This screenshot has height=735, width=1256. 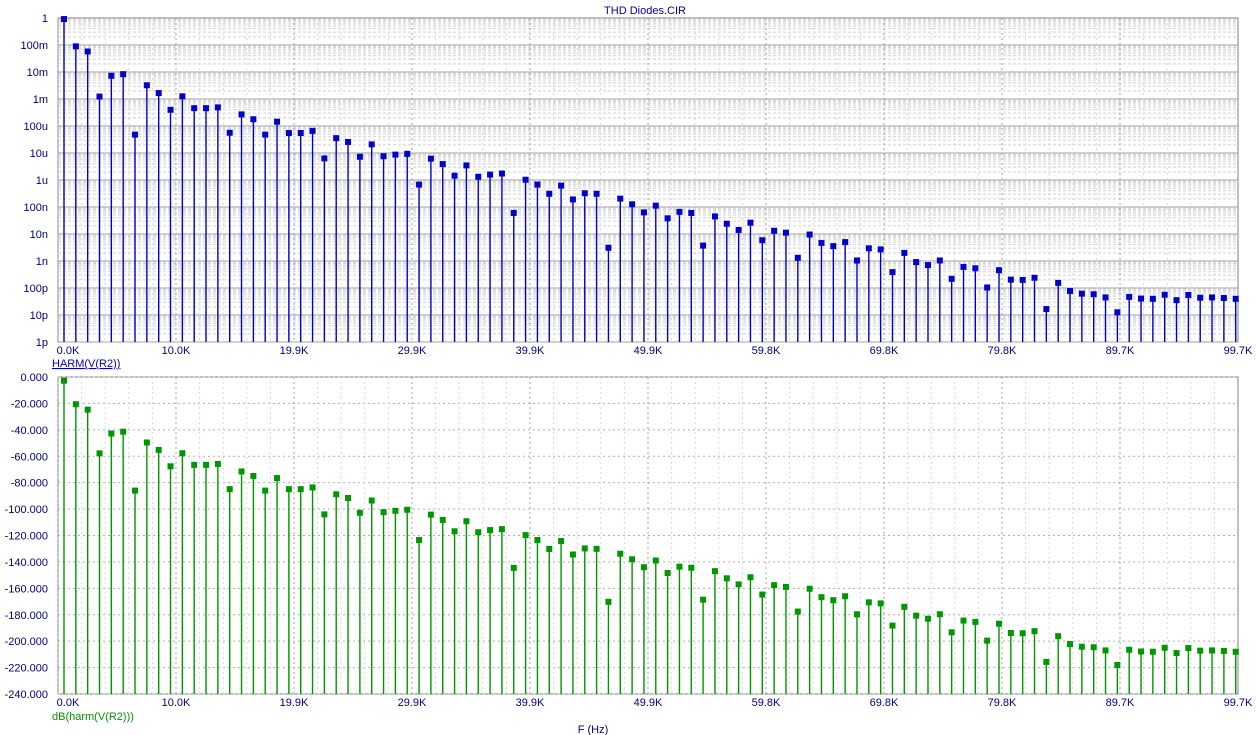 What do you see at coordinates (1238, 703) in the screenshot?
I see `x-tick-label: 99.7K` at bounding box center [1238, 703].